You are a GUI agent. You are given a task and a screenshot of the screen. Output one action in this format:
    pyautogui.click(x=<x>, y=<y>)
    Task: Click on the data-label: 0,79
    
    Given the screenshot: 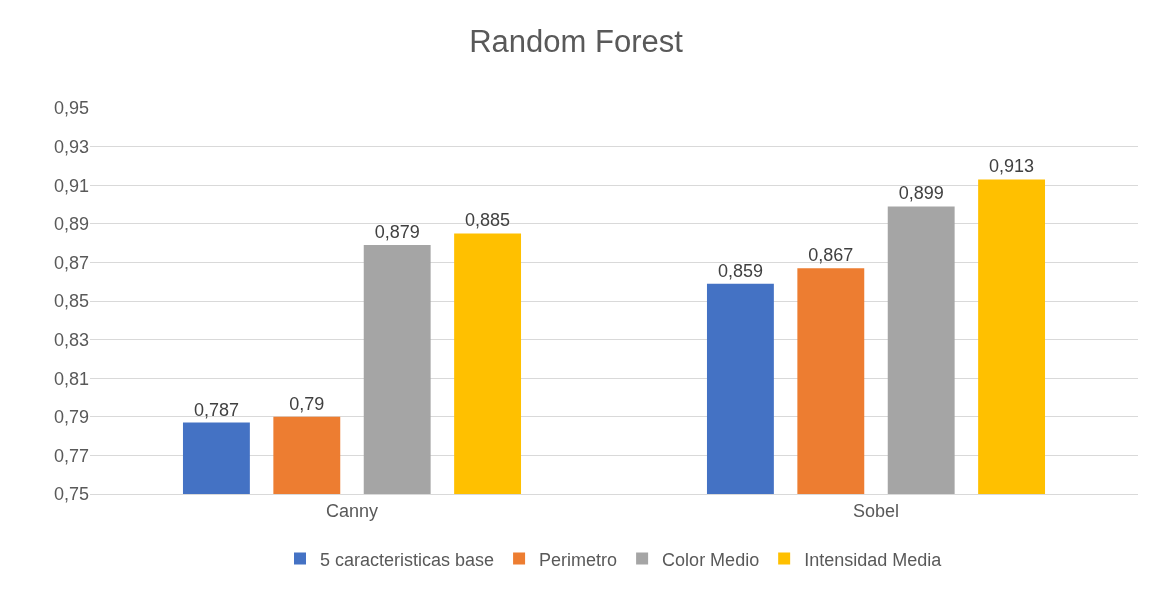 What is the action you would take?
    pyautogui.click(x=307, y=403)
    